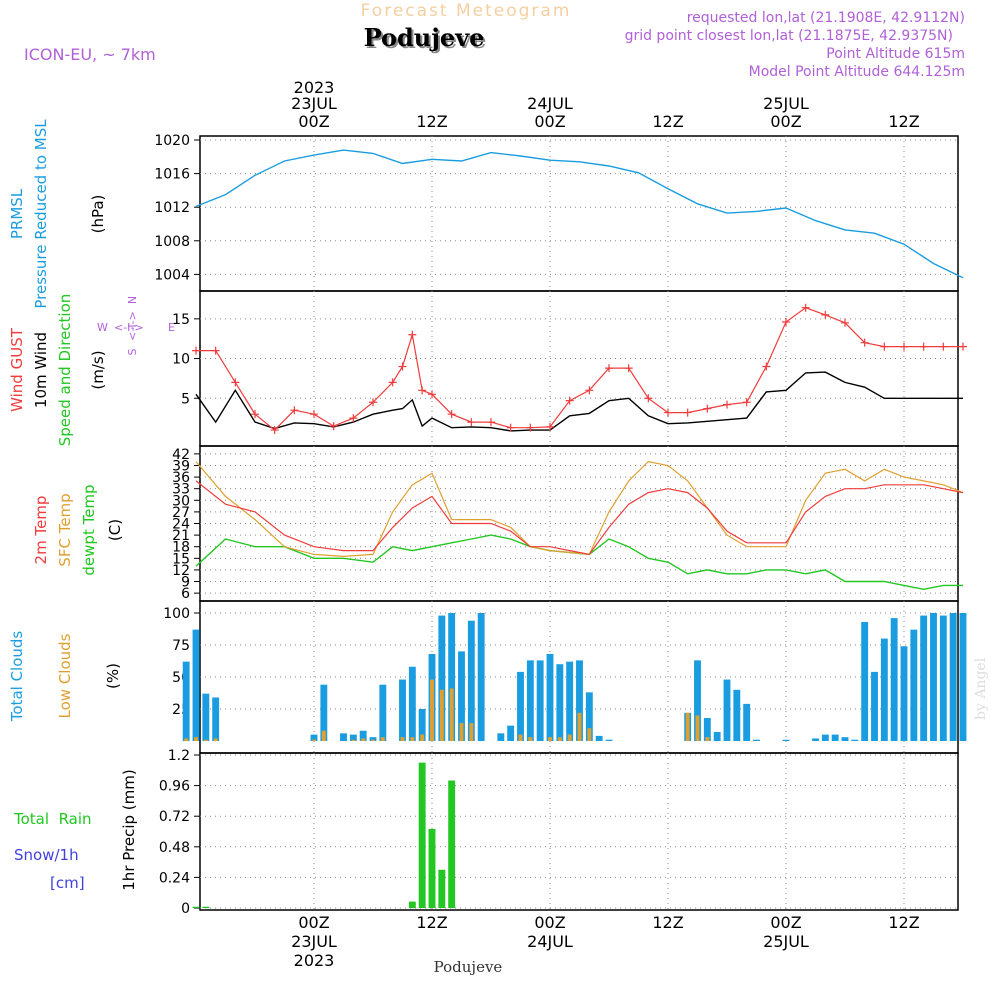  I want to click on top-date-label-3: 25JUL, so click(786, 103).